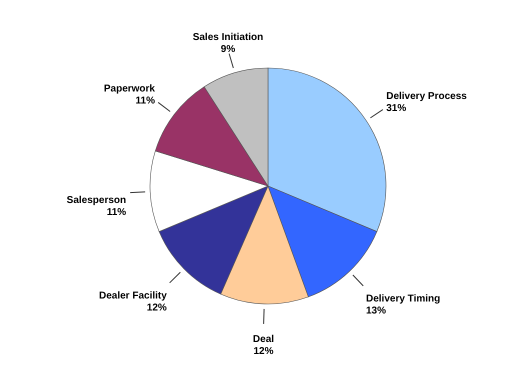 The width and height of the screenshot is (516, 373). I want to click on data-label: 9%, so click(228, 49).